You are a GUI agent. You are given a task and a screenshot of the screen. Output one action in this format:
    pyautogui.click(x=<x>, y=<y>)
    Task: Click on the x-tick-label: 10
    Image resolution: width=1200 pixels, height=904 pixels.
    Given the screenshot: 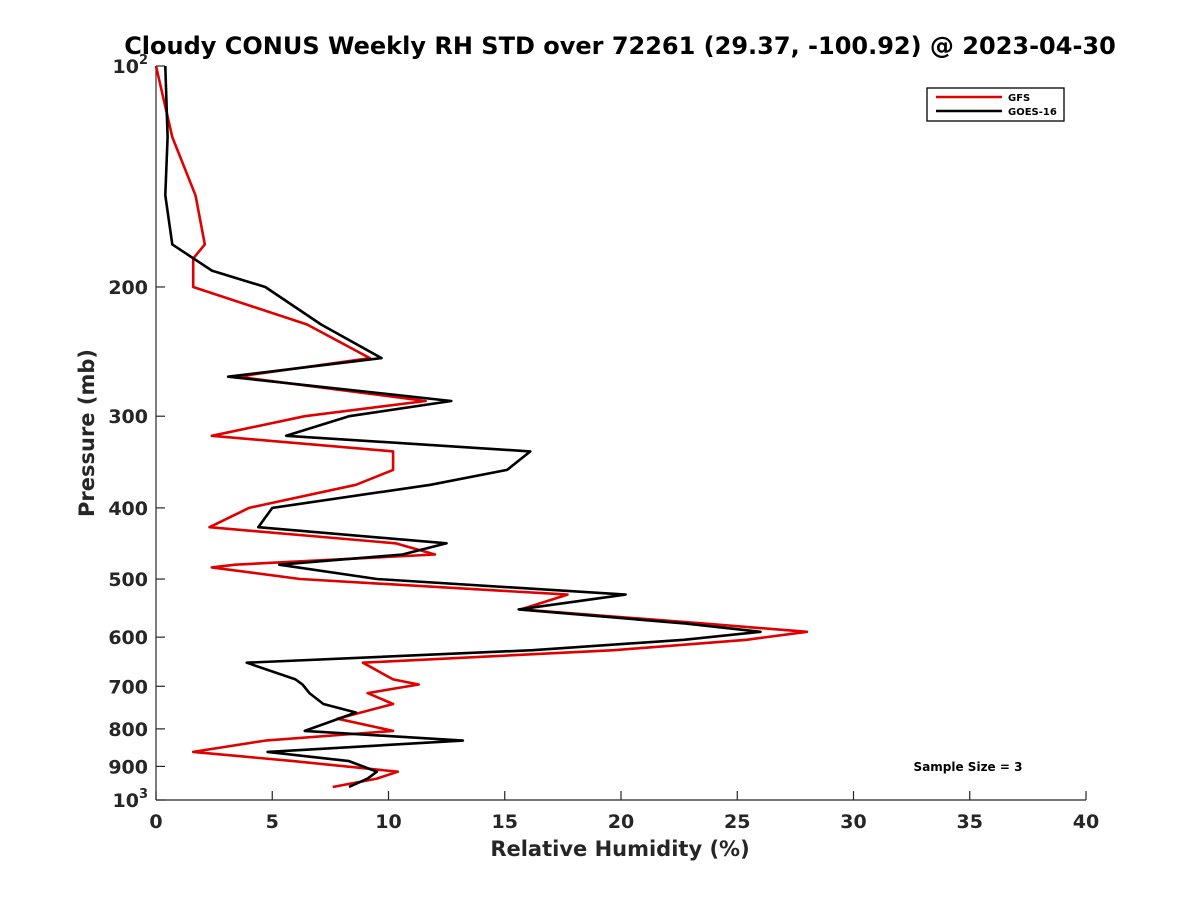 What is the action you would take?
    pyautogui.click(x=388, y=822)
    